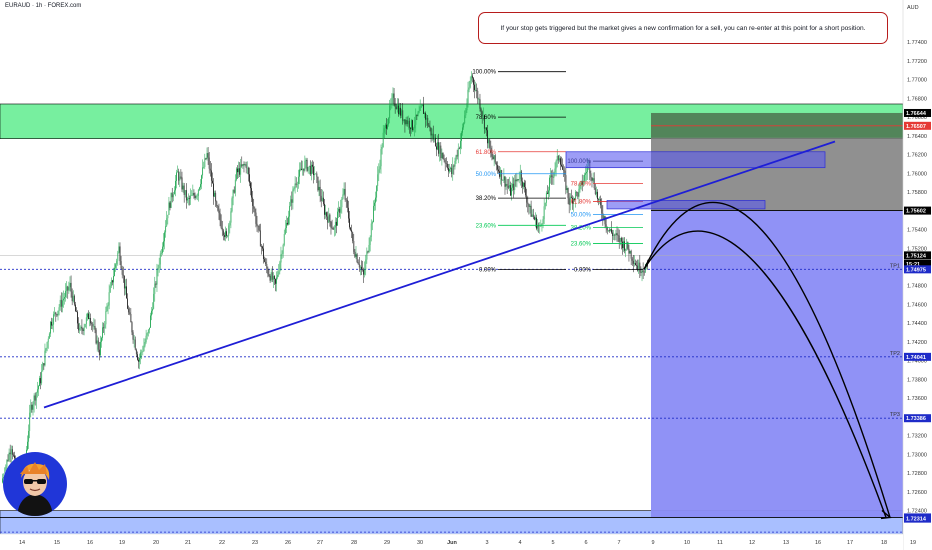 This screenshot has width=932, height=550. Describe the element at coordinates (884, 543) in the screenshot. I see `x-tick-label: 18` at that location.